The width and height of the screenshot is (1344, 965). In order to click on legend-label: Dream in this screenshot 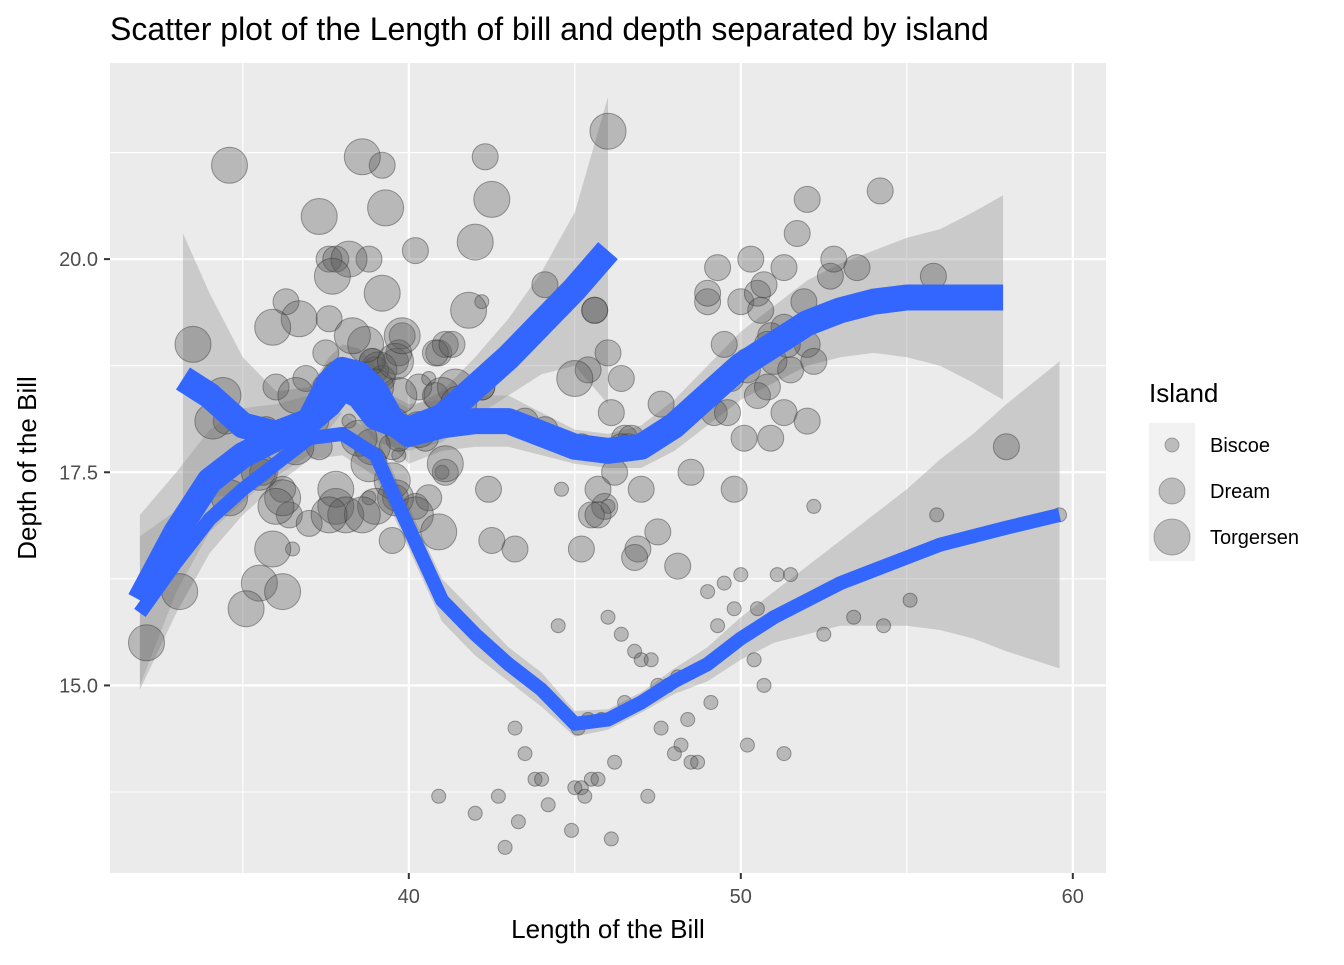, I will do `click(1240, 492)`.